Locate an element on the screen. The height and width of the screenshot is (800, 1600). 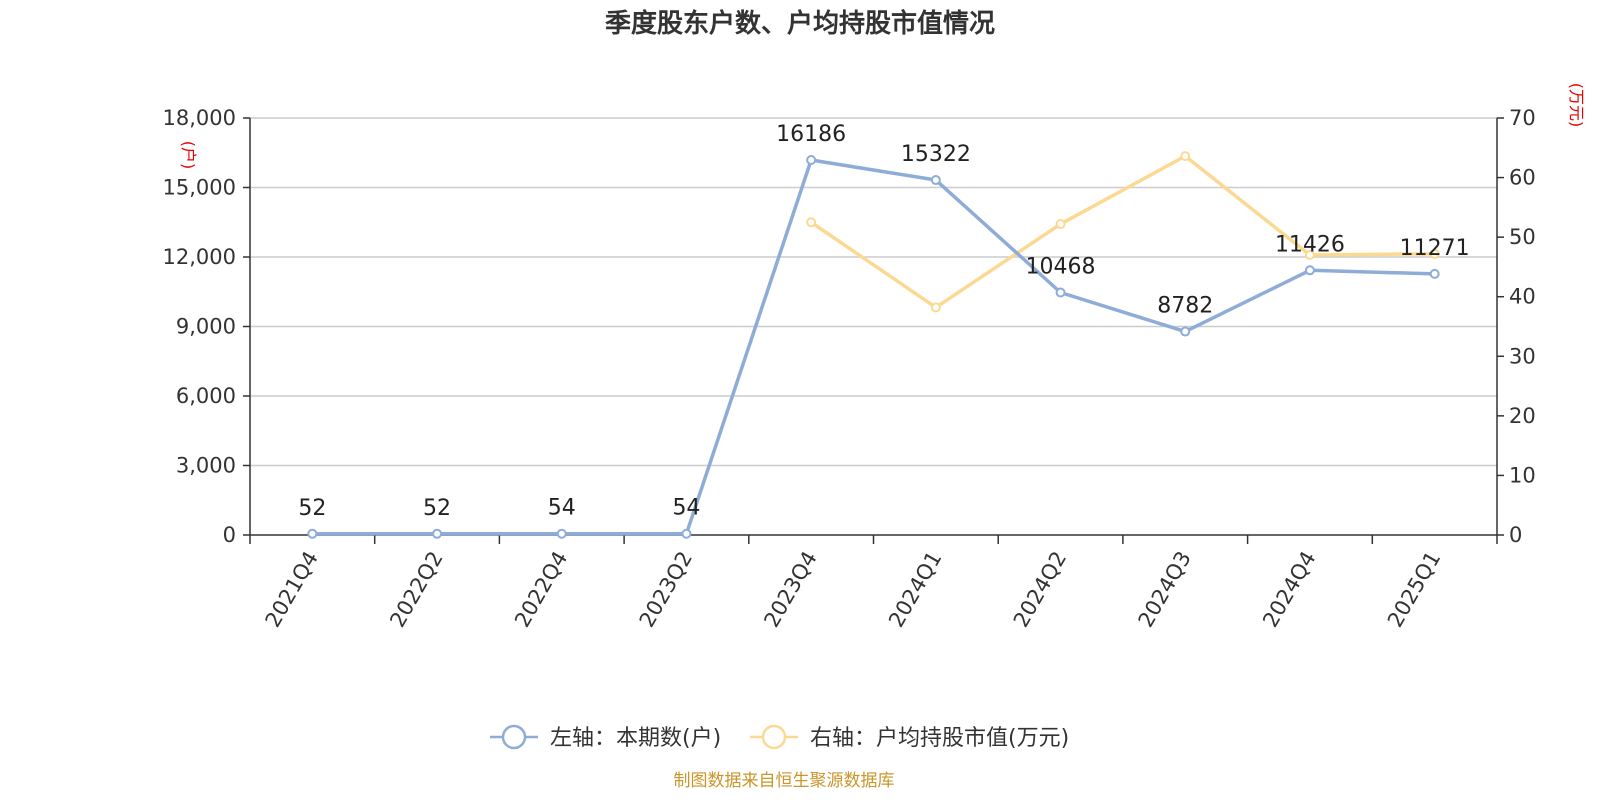
data-label: 11271 is located at coordinates (1435, 248).